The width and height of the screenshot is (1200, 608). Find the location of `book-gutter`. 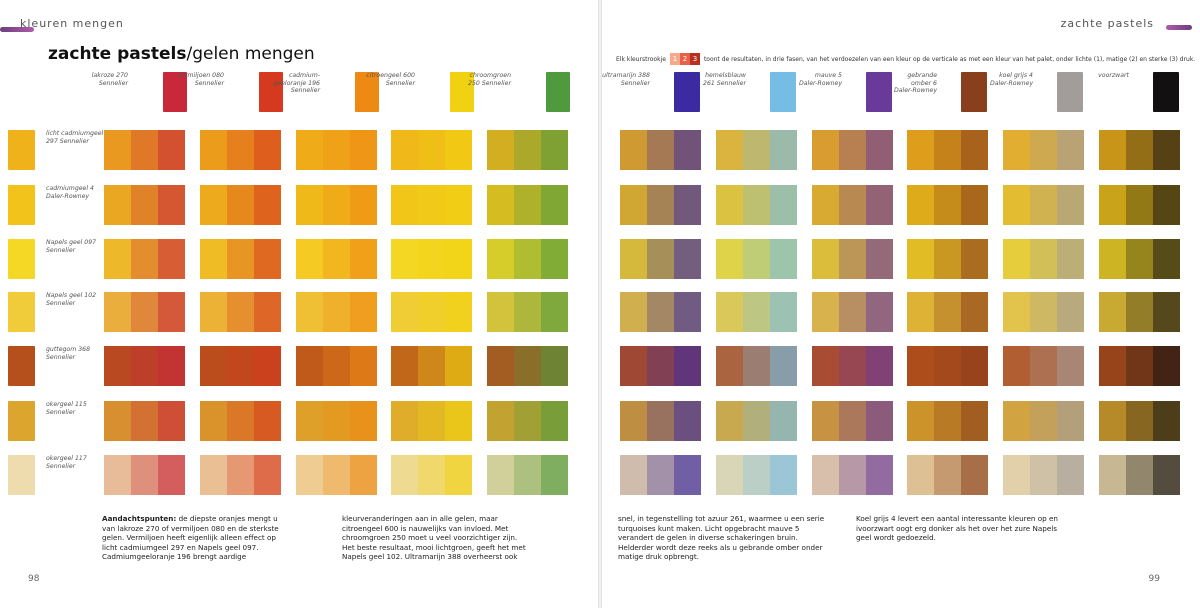

book-gutter is located at coordinates (600, 304).